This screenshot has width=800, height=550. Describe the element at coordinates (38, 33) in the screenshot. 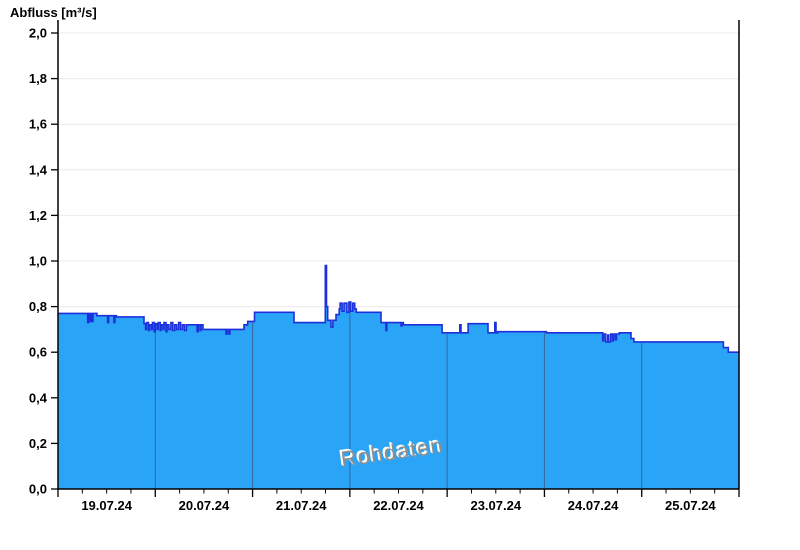

I see `y-tick-label: 2,0` at that location.